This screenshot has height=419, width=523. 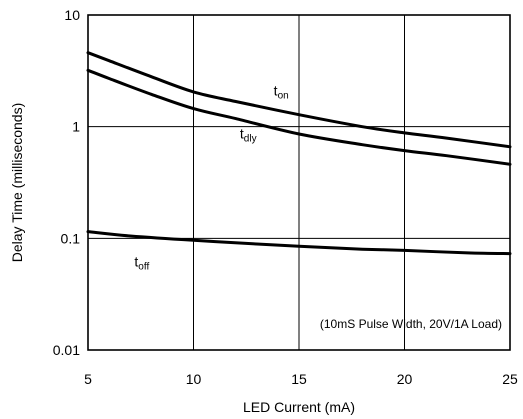 What do you see at coordinates (66, 350) in the screenshot?
I see `y-tick-label: 0.01` at bounding box center [66, 350].